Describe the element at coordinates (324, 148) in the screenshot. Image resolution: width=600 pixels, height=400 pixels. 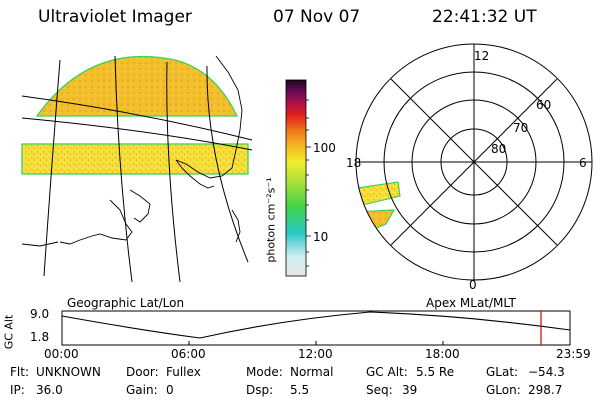
I see `colorbar-tick-100: 100` at that location.